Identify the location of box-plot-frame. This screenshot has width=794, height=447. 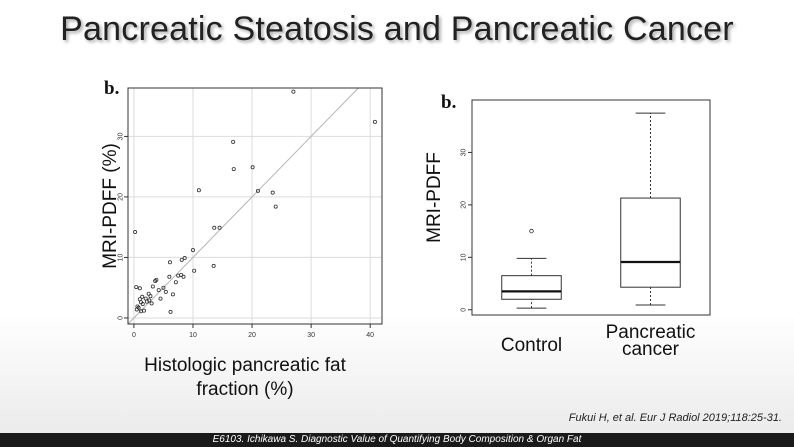
(591, 207).